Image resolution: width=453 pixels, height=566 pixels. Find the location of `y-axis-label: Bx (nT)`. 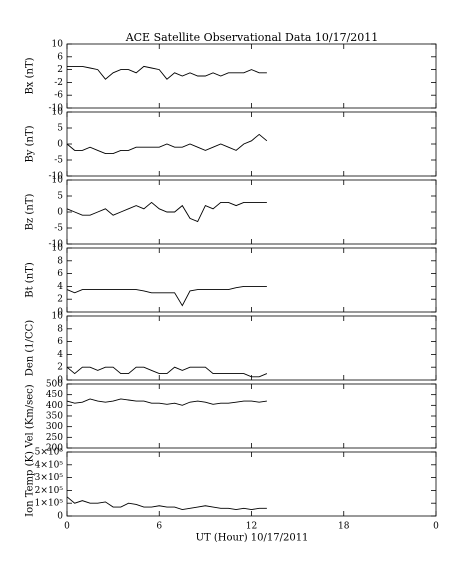

y-axis-label: Bx (nT) is located at coordinates (30, 75).